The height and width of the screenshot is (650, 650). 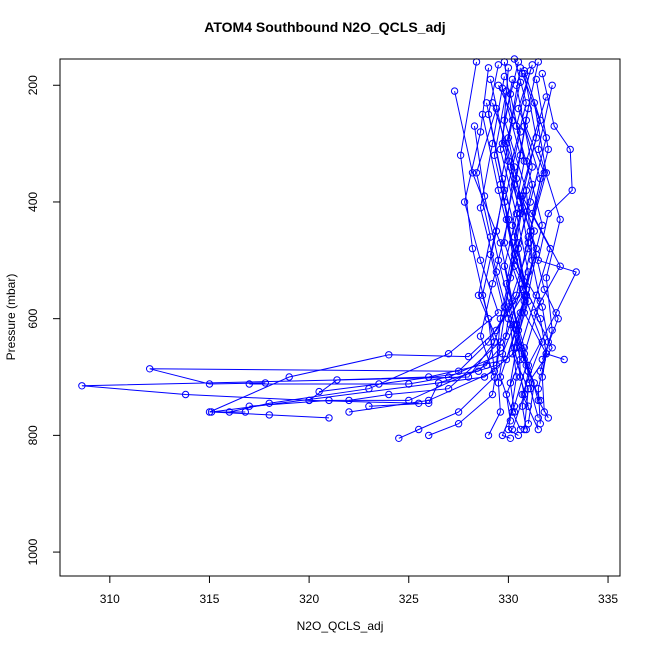 What do you see at coordinates (33, 551) in the screenshot?
I see `y-tick-label: 1000` at bounding box center [33, 551].